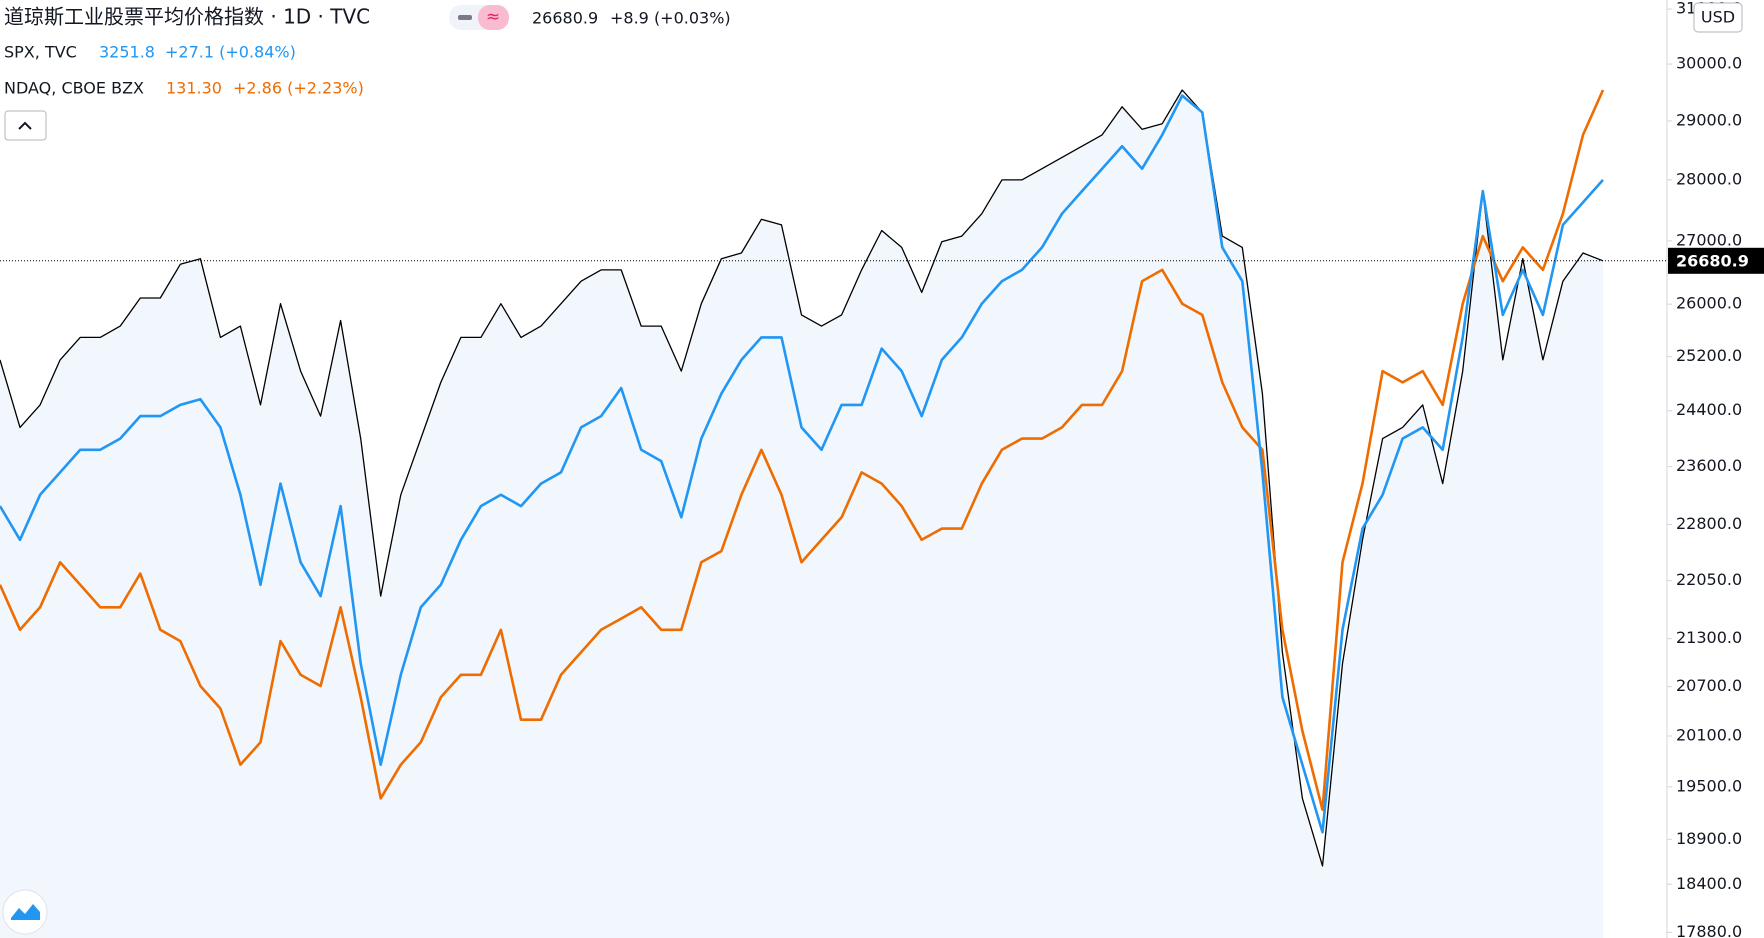 The image size is (1764, 938). What do you see at coordinates (1709, 178) in the screenshot?
I see `y-tick-label: 28000.0` at bounding box center [1709, 178].